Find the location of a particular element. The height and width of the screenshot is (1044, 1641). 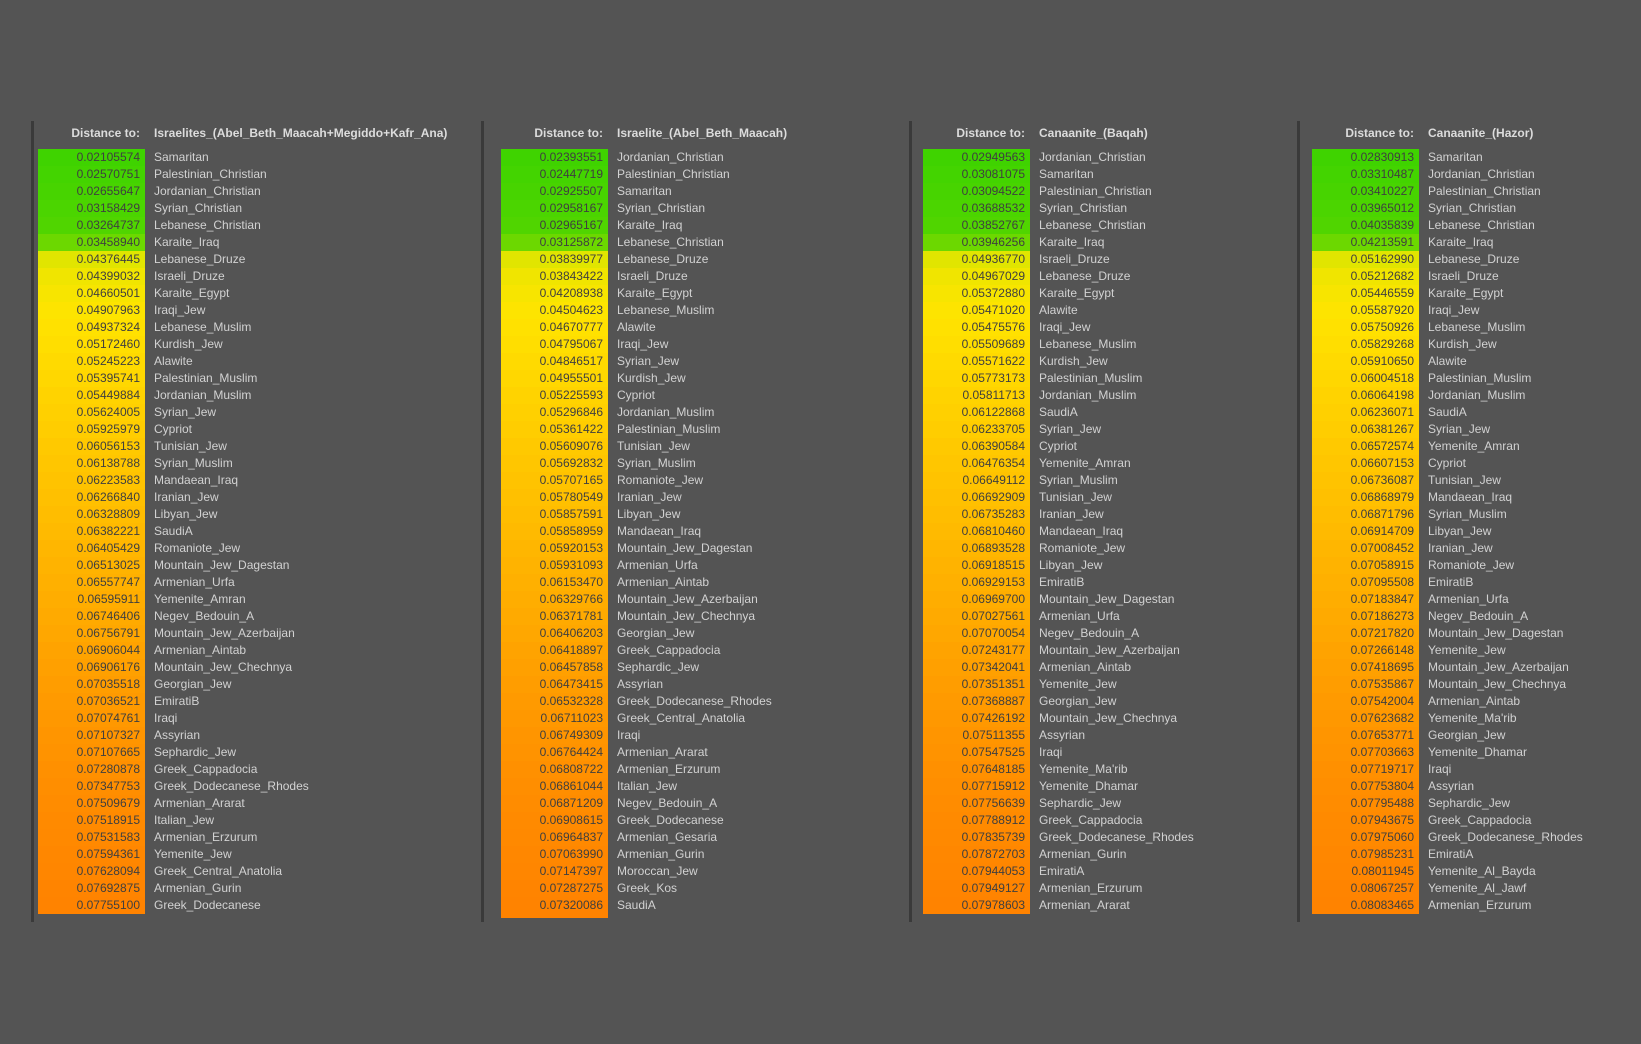

distance-row: 0.06893528 Romaniote_Jew is located at coordinates (1058, 548).